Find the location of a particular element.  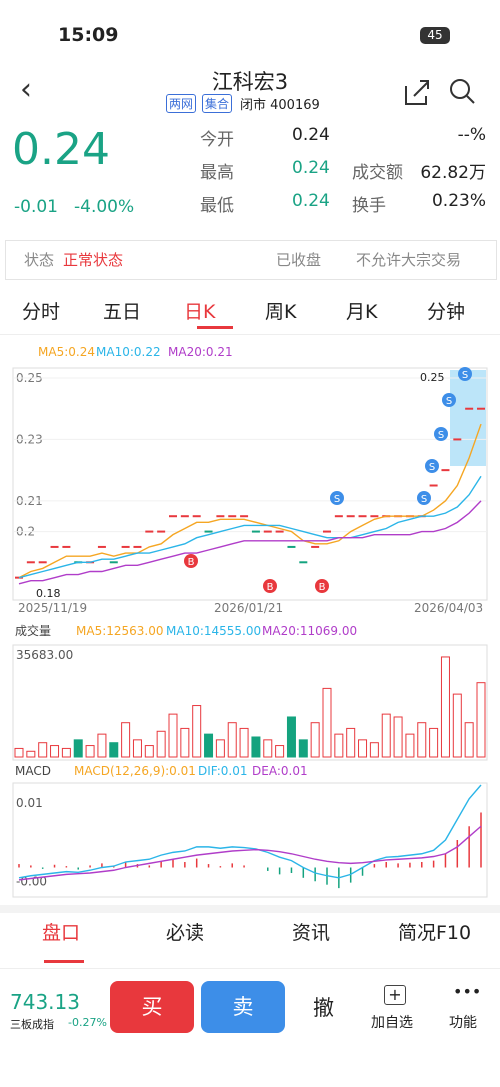

tab: 日K is located at coordinates (200, 312).